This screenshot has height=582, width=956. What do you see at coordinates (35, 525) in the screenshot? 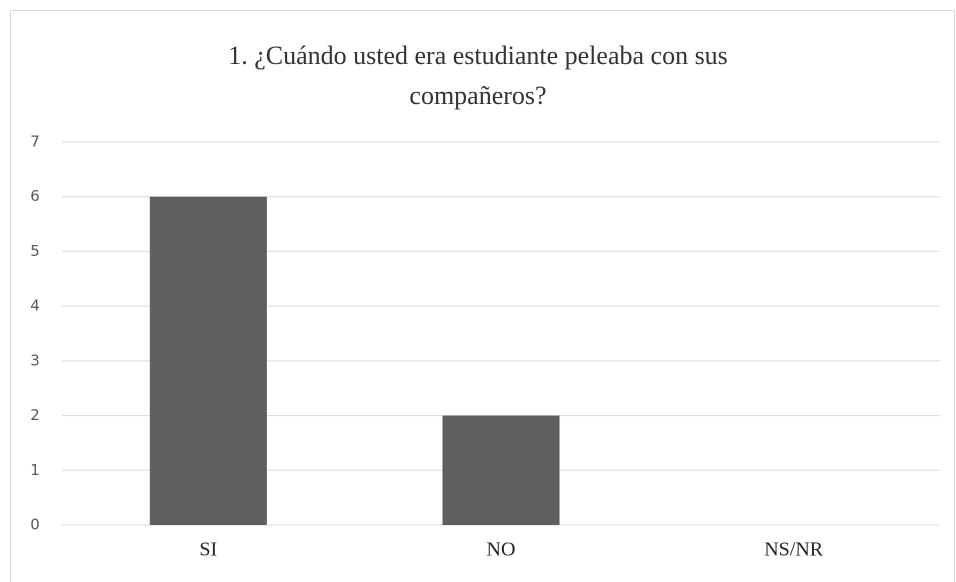
I see `y-tick-label: 0` at bounding box center [35, 525].